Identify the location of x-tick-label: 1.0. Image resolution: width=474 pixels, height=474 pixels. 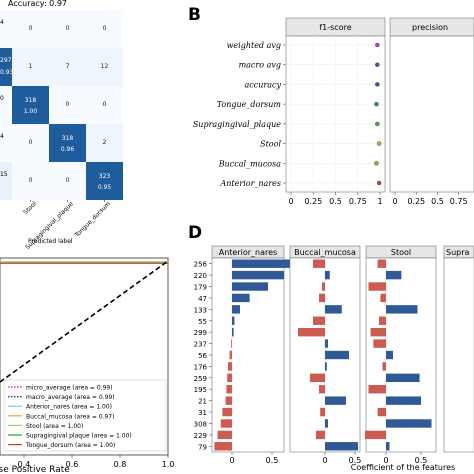
(168, 464).